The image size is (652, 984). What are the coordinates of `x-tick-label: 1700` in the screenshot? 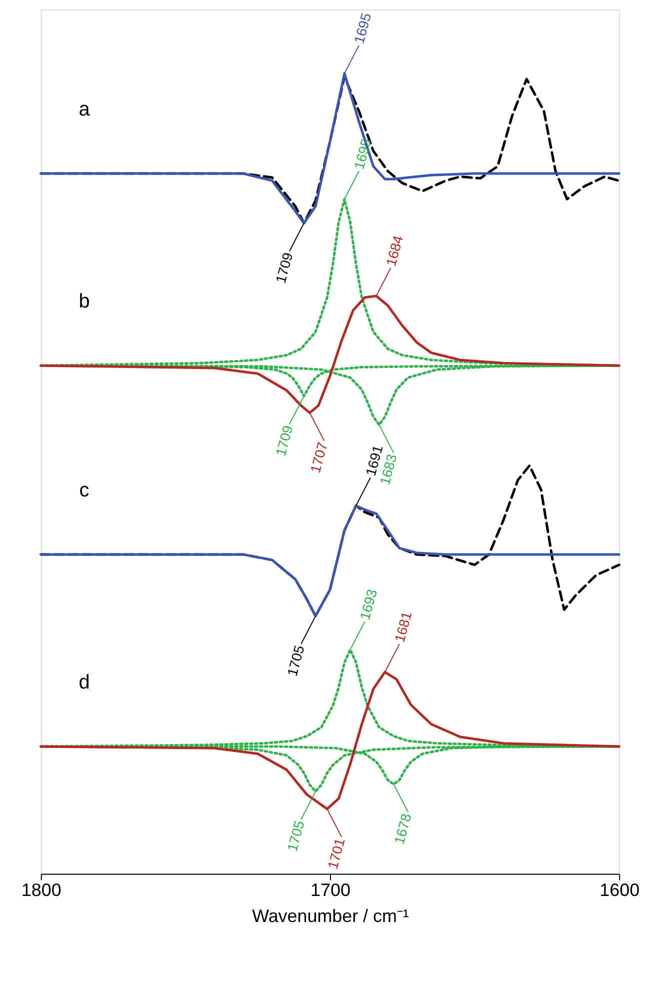 It's located at (330, 890).